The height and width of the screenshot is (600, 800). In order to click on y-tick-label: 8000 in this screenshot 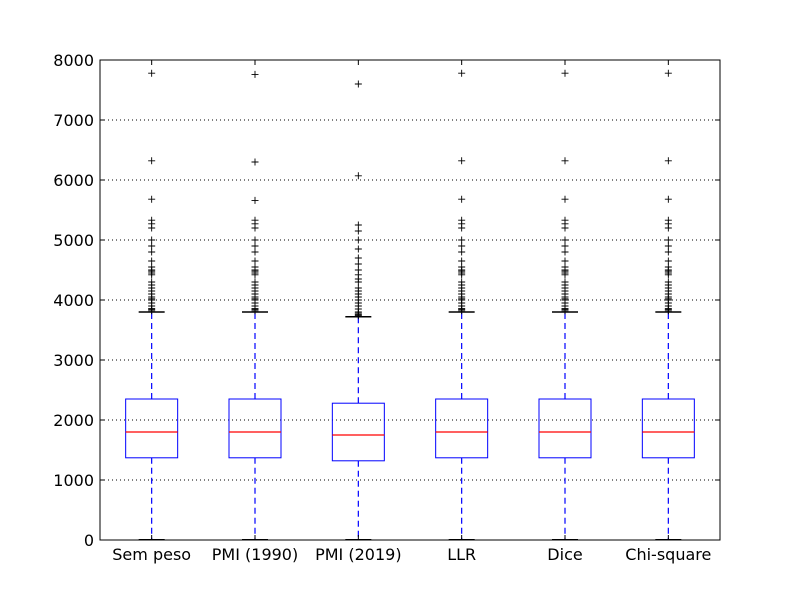, I will do `click(73, 60)`.